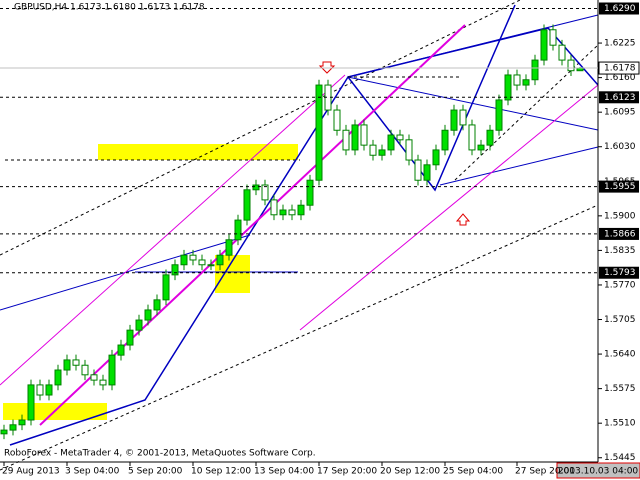 The height and width of the screenshot is (480, 640). What do you see at coordinates (327, 67) in the screenshot?
I see `arrow-down` at bounding box center [327, 67].